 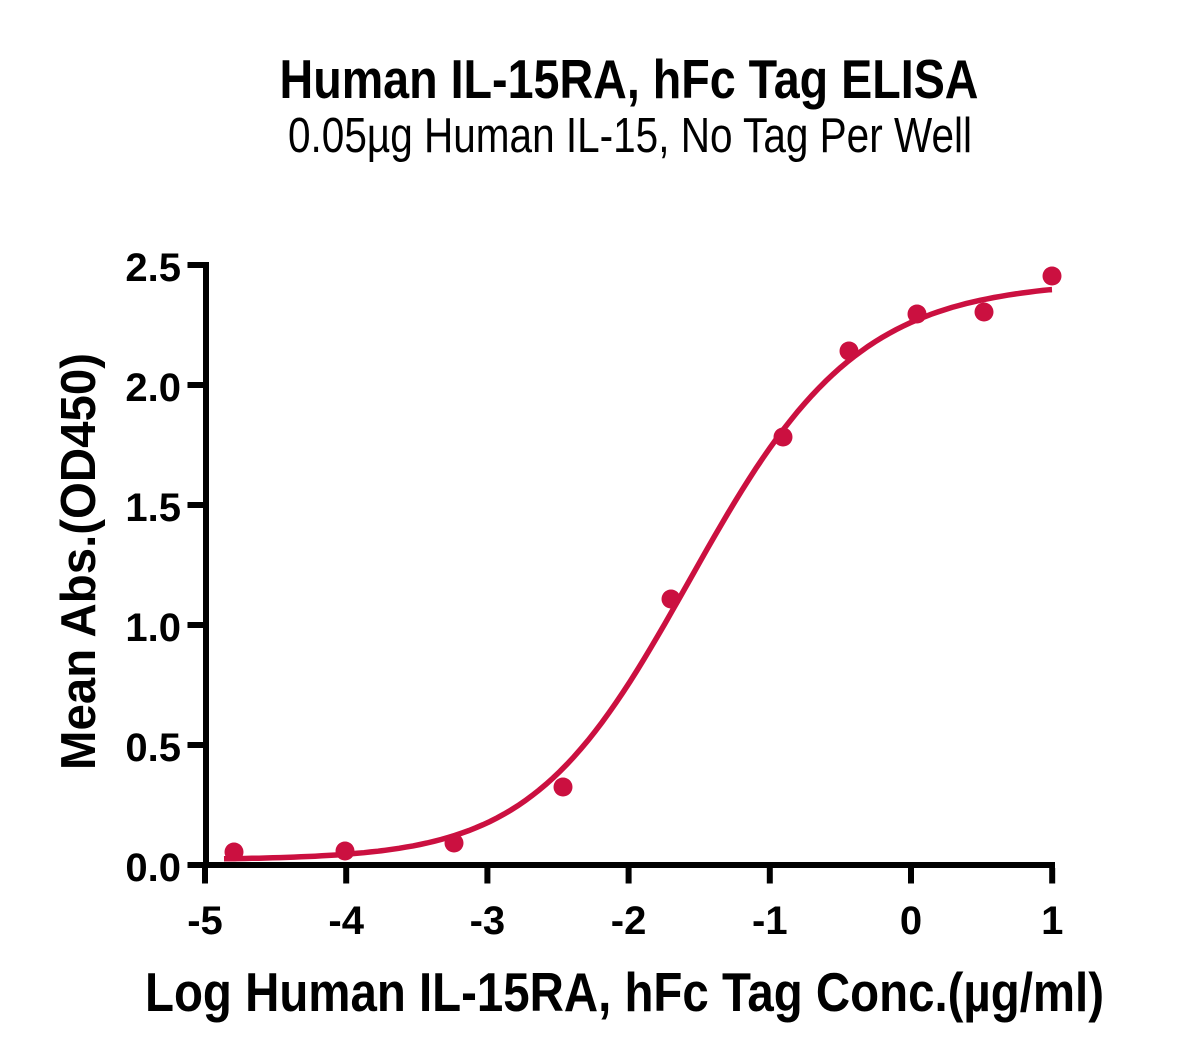 I want to click on svg-text: 1.0, so click(x=153, y=628).